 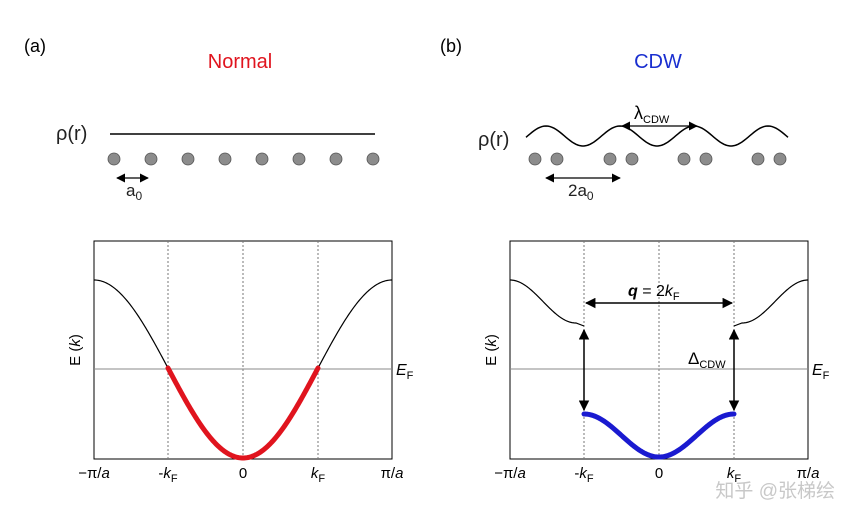 What do you see at coordinates (491, 350) in the screenshot?
I see `panel-b-ylabel: E (k)` at bounding box center [491, 350].